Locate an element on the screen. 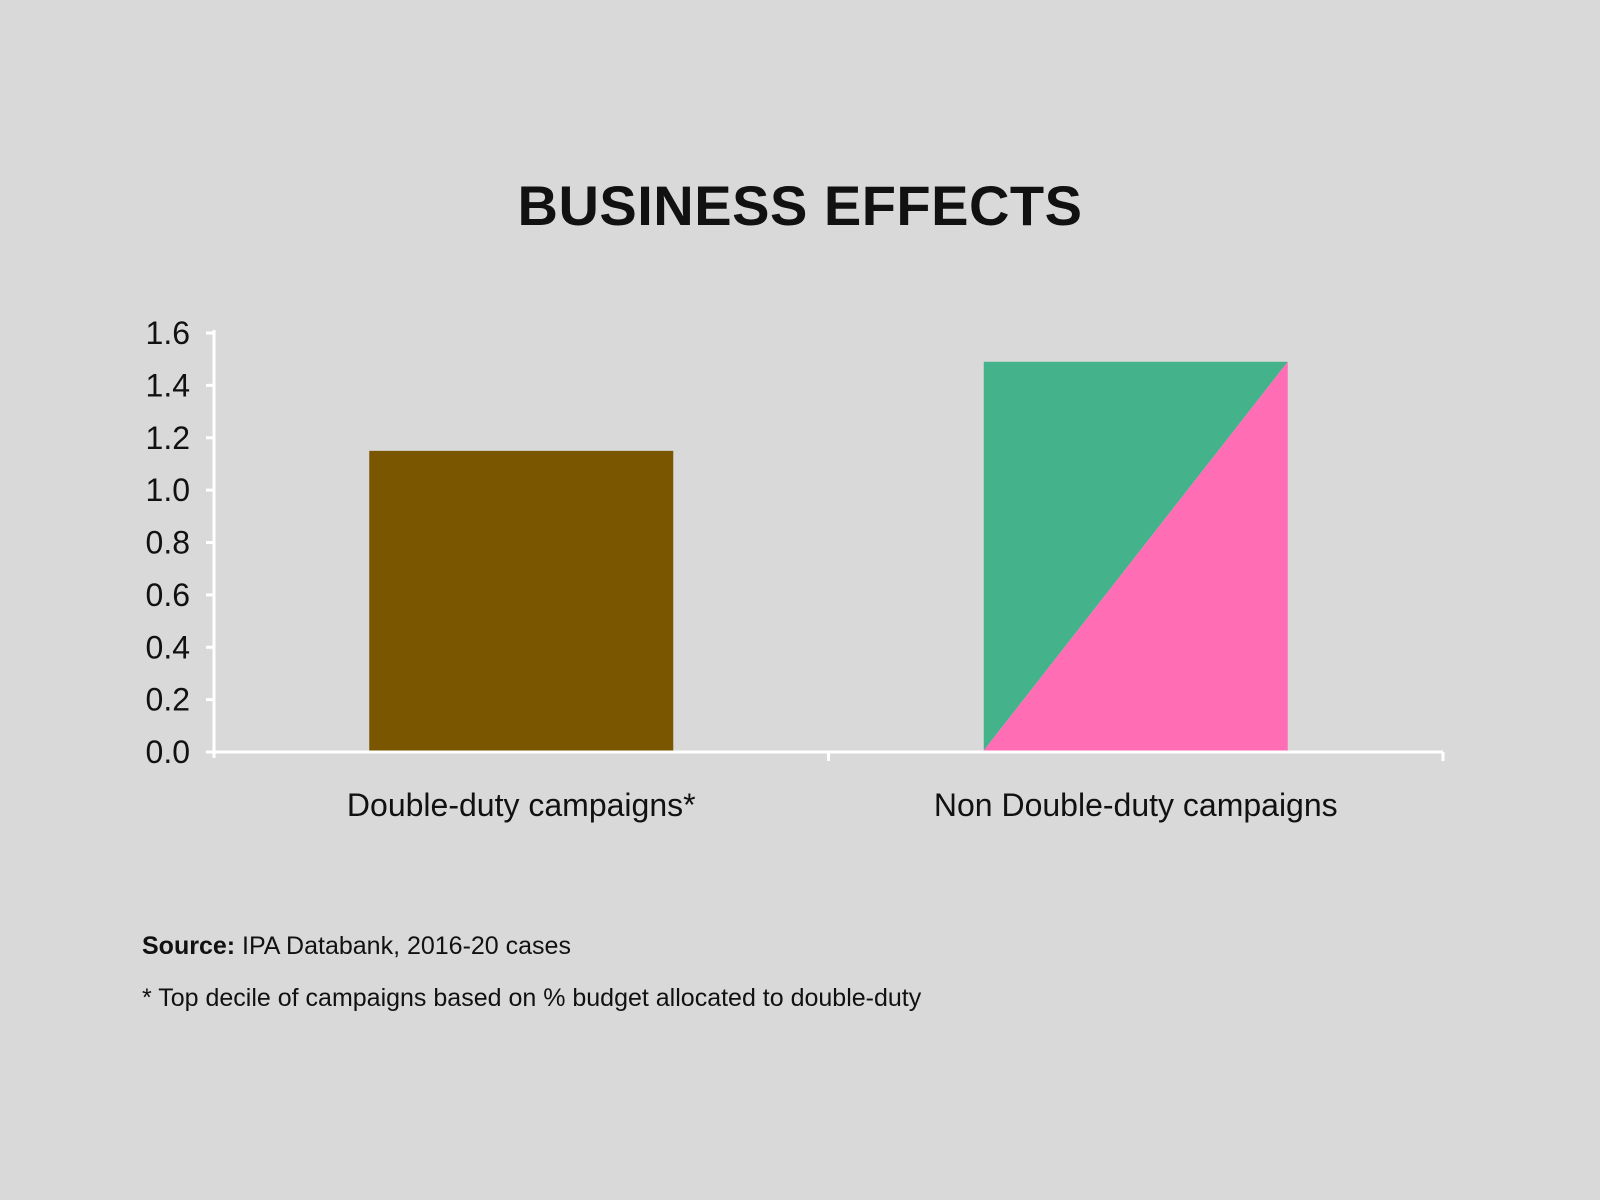 Image resolution: width=1600 pixels, height=1200 pixels. bar-non-double-duty is located at coordinates (1135, 556).